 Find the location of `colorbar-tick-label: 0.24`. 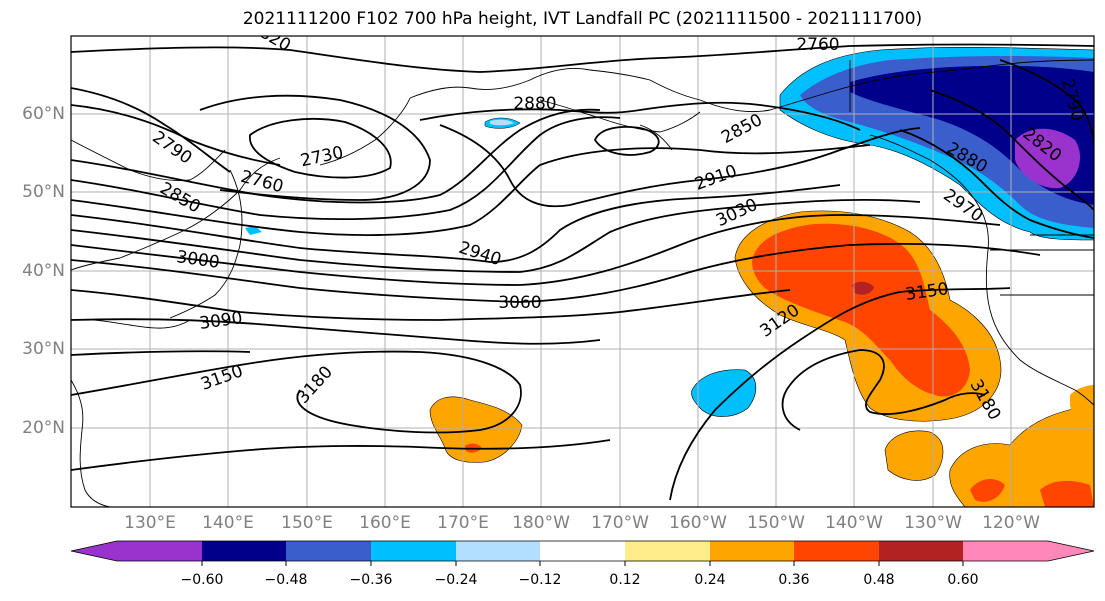

colorbar-tick-label: 0.24 is located at coordinates (710, 580).